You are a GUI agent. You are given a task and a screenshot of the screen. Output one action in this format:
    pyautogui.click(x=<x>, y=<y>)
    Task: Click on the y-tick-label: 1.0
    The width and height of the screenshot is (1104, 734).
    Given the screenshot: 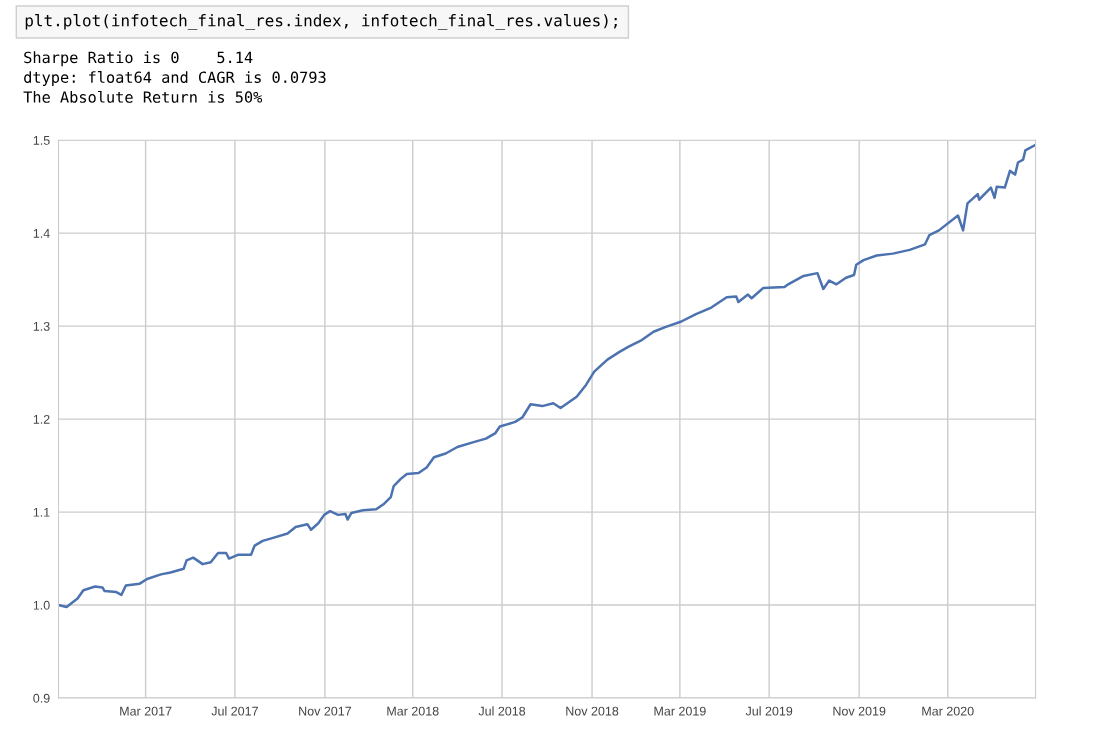 What is the action you would take?
    pyautogui.click(x=41, y=605)
    